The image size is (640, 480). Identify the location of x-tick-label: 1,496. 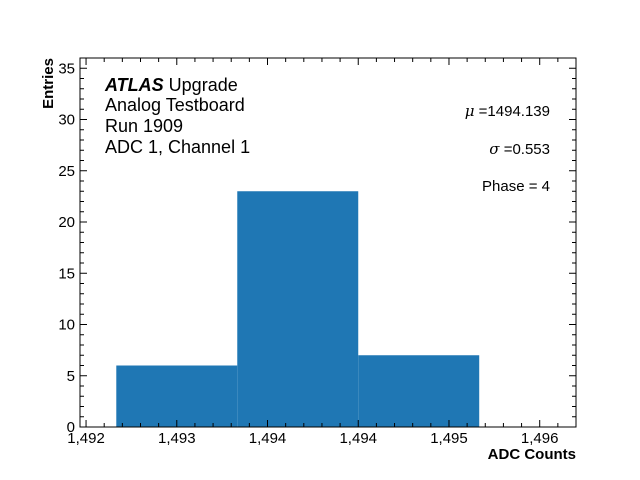
(540, 438).